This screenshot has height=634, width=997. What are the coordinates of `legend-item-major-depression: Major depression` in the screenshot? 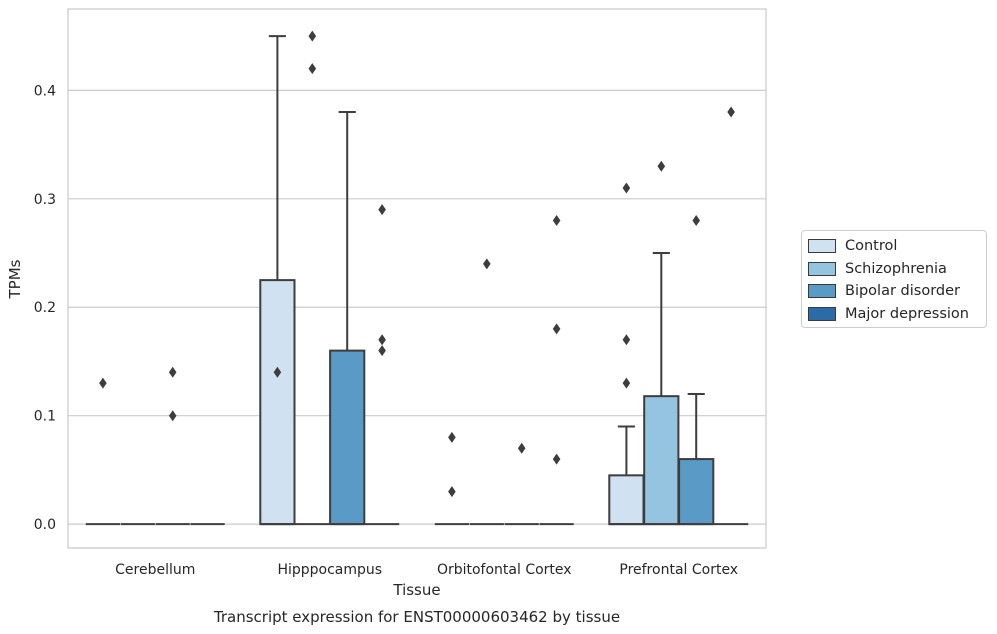 It's located at (897, 314).